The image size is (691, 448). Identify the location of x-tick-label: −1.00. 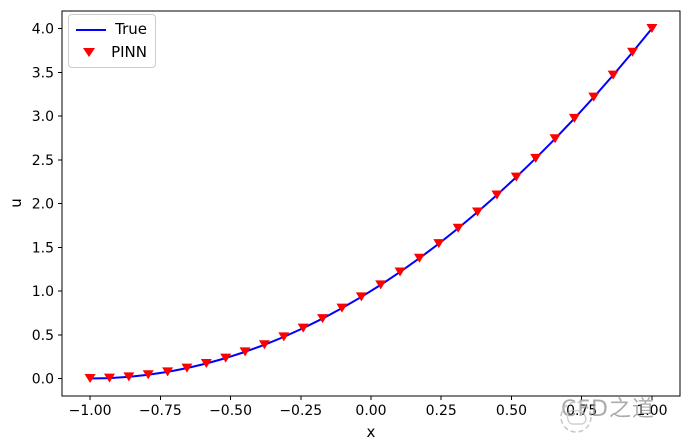
(90, 411).